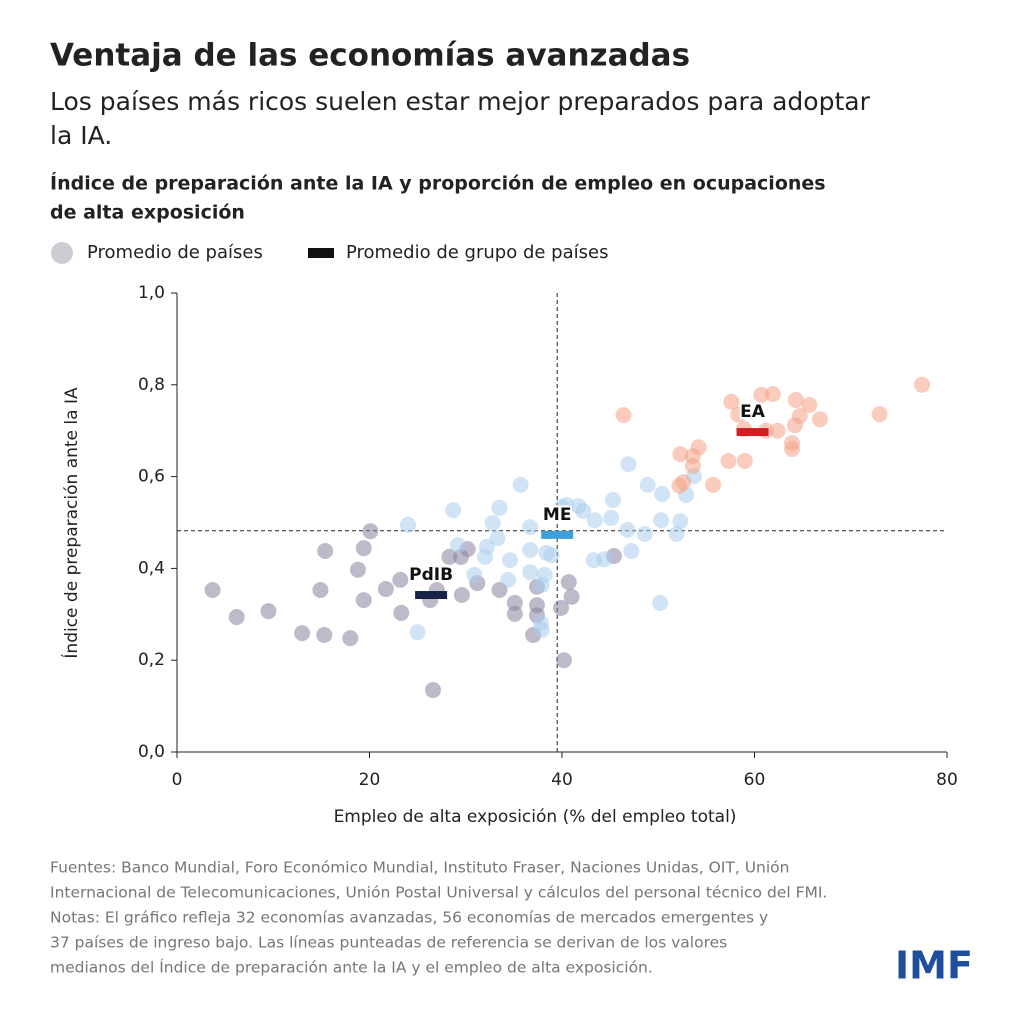 The height and width of the screenshot is (1024, 1024). Describe the element at coordinates (175, 252) in the screenshot. I see `legend-label: Promedio de países` at that location.